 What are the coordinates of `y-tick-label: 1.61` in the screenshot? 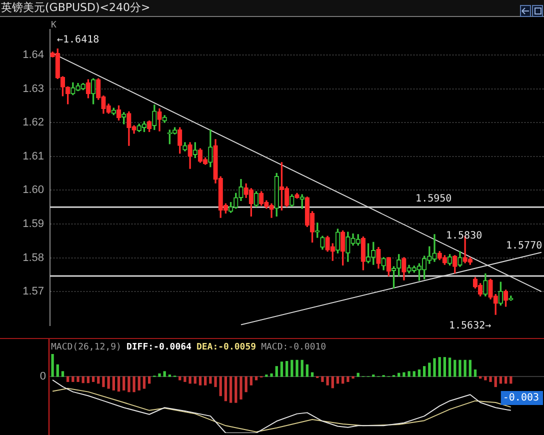 It's located at (33, 156).